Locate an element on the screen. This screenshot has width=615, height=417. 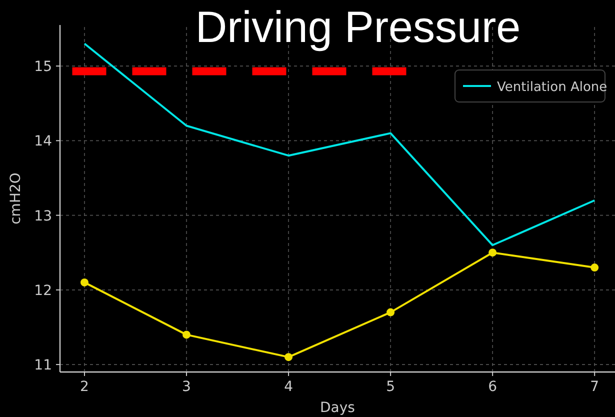
y-tick-label: 12 is located at coordinates (43, 290).